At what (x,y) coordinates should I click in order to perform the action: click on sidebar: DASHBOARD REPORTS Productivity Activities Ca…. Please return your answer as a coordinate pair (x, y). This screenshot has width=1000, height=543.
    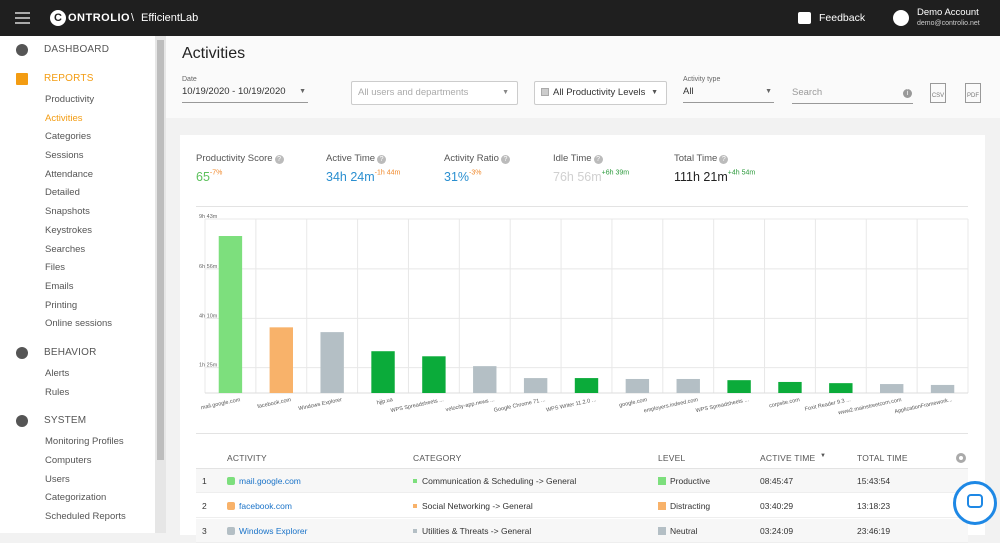
    Looking at the image, I should click on (77, 284).